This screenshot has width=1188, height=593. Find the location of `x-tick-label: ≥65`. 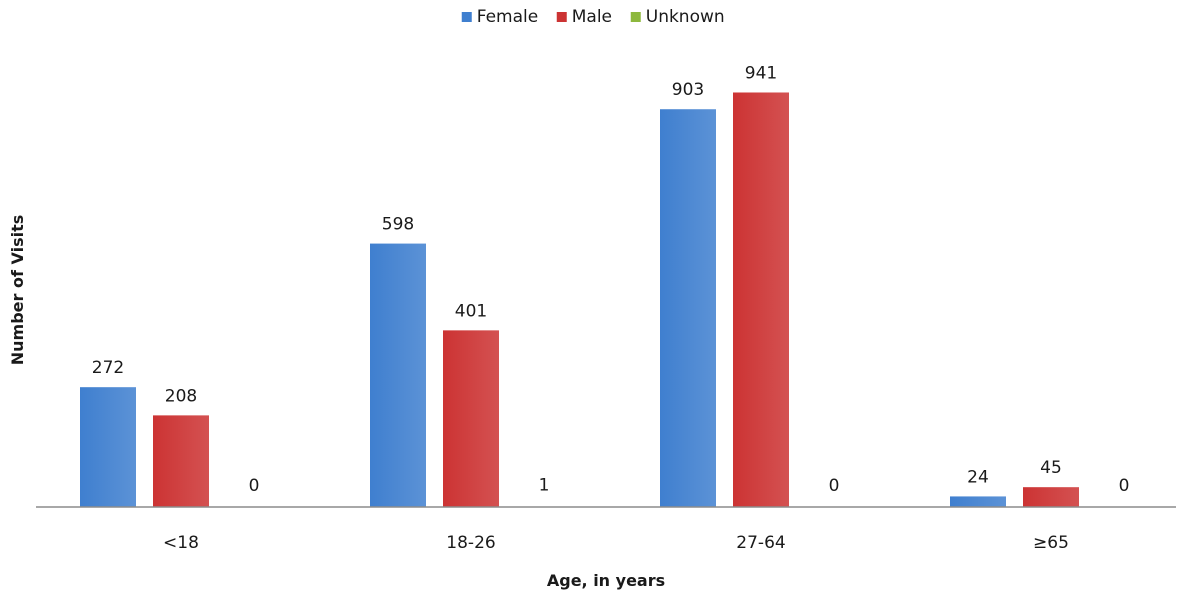

x-tick-label: ≥65 is located at coordinates (1051, 543).